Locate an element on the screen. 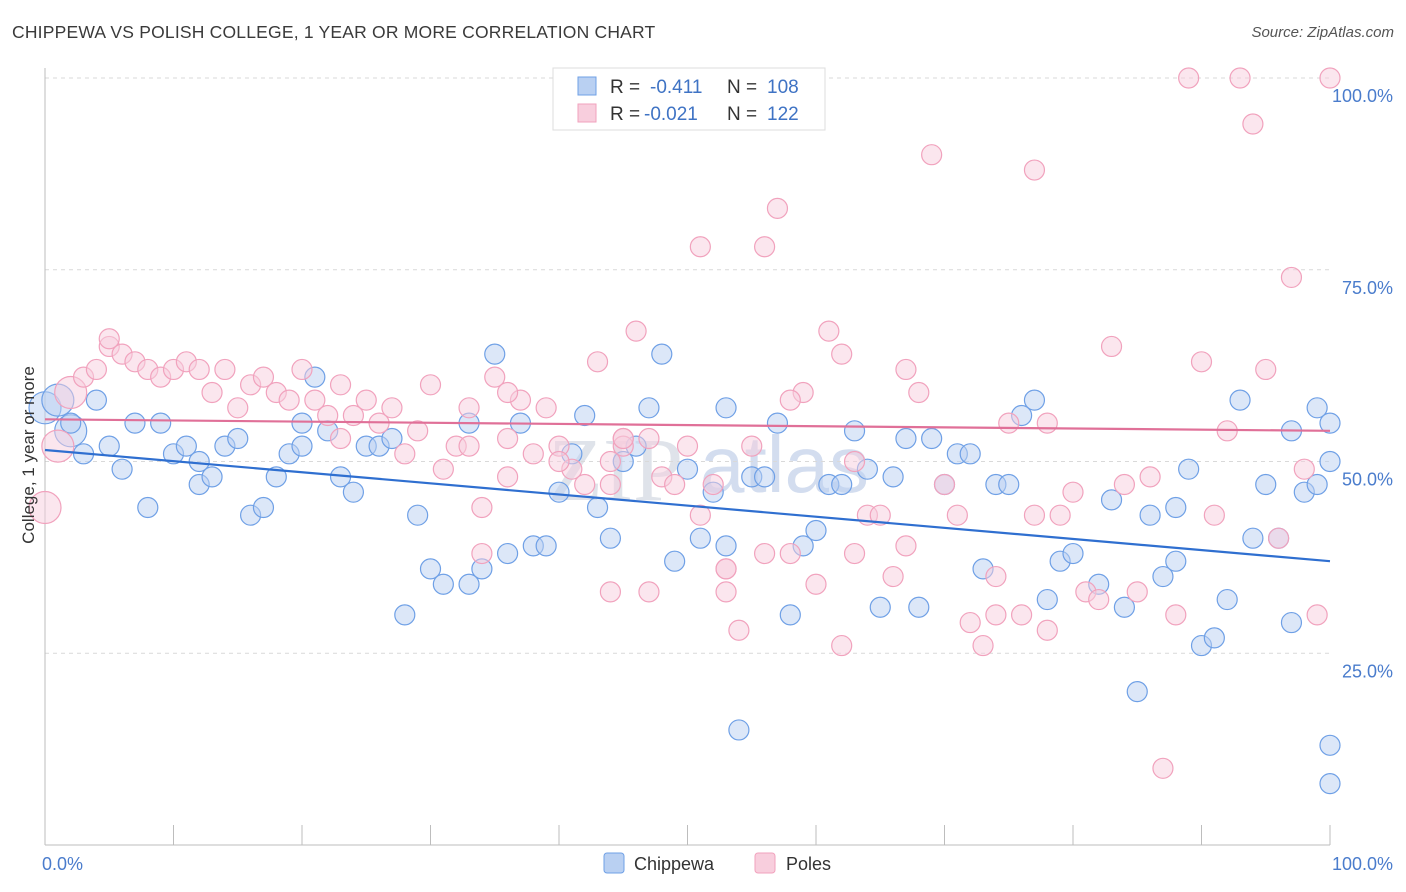 This screenshot has height=892, width=1406. trend-line-poles is located at coordinates (687, 425).